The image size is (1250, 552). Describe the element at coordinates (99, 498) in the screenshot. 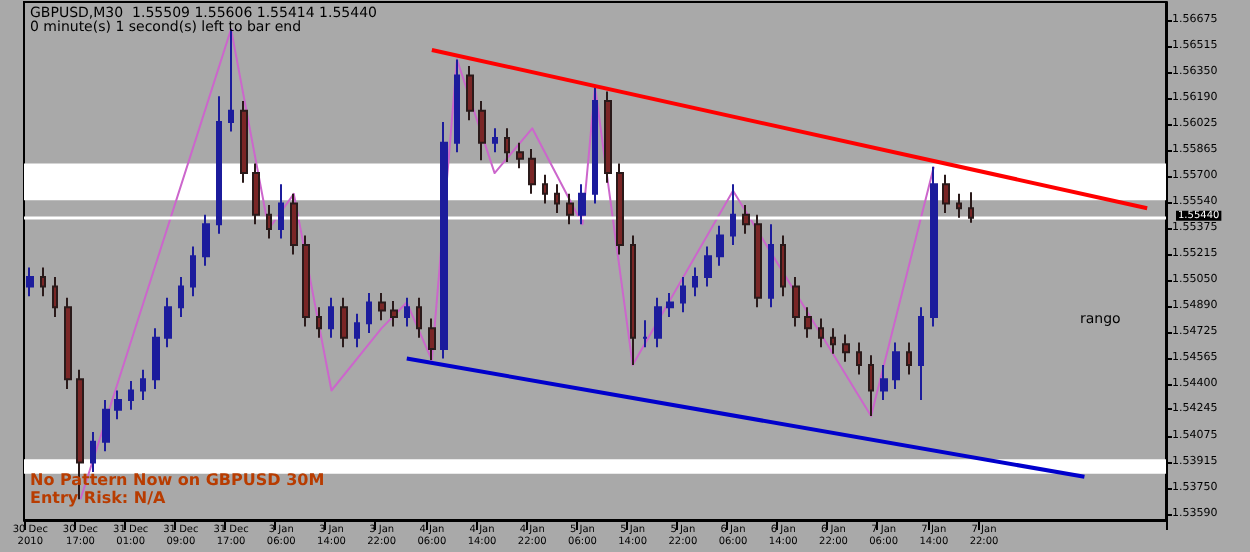

I see `annotation: Entry Risk: N/A` at that location.